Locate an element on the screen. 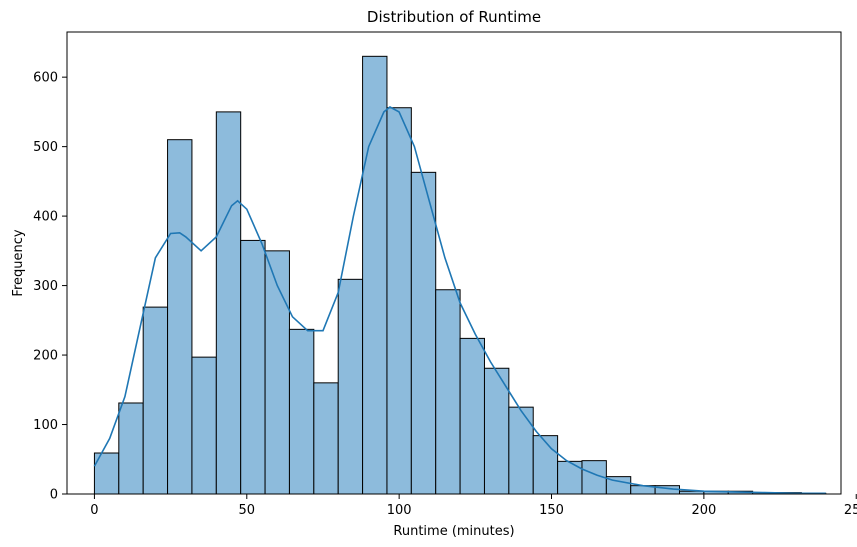 Image resolution: width=857 pixels, height=547 pixels. y-axis: 0 100 200 300 400 500 600 is located at coordinates (50, 287).